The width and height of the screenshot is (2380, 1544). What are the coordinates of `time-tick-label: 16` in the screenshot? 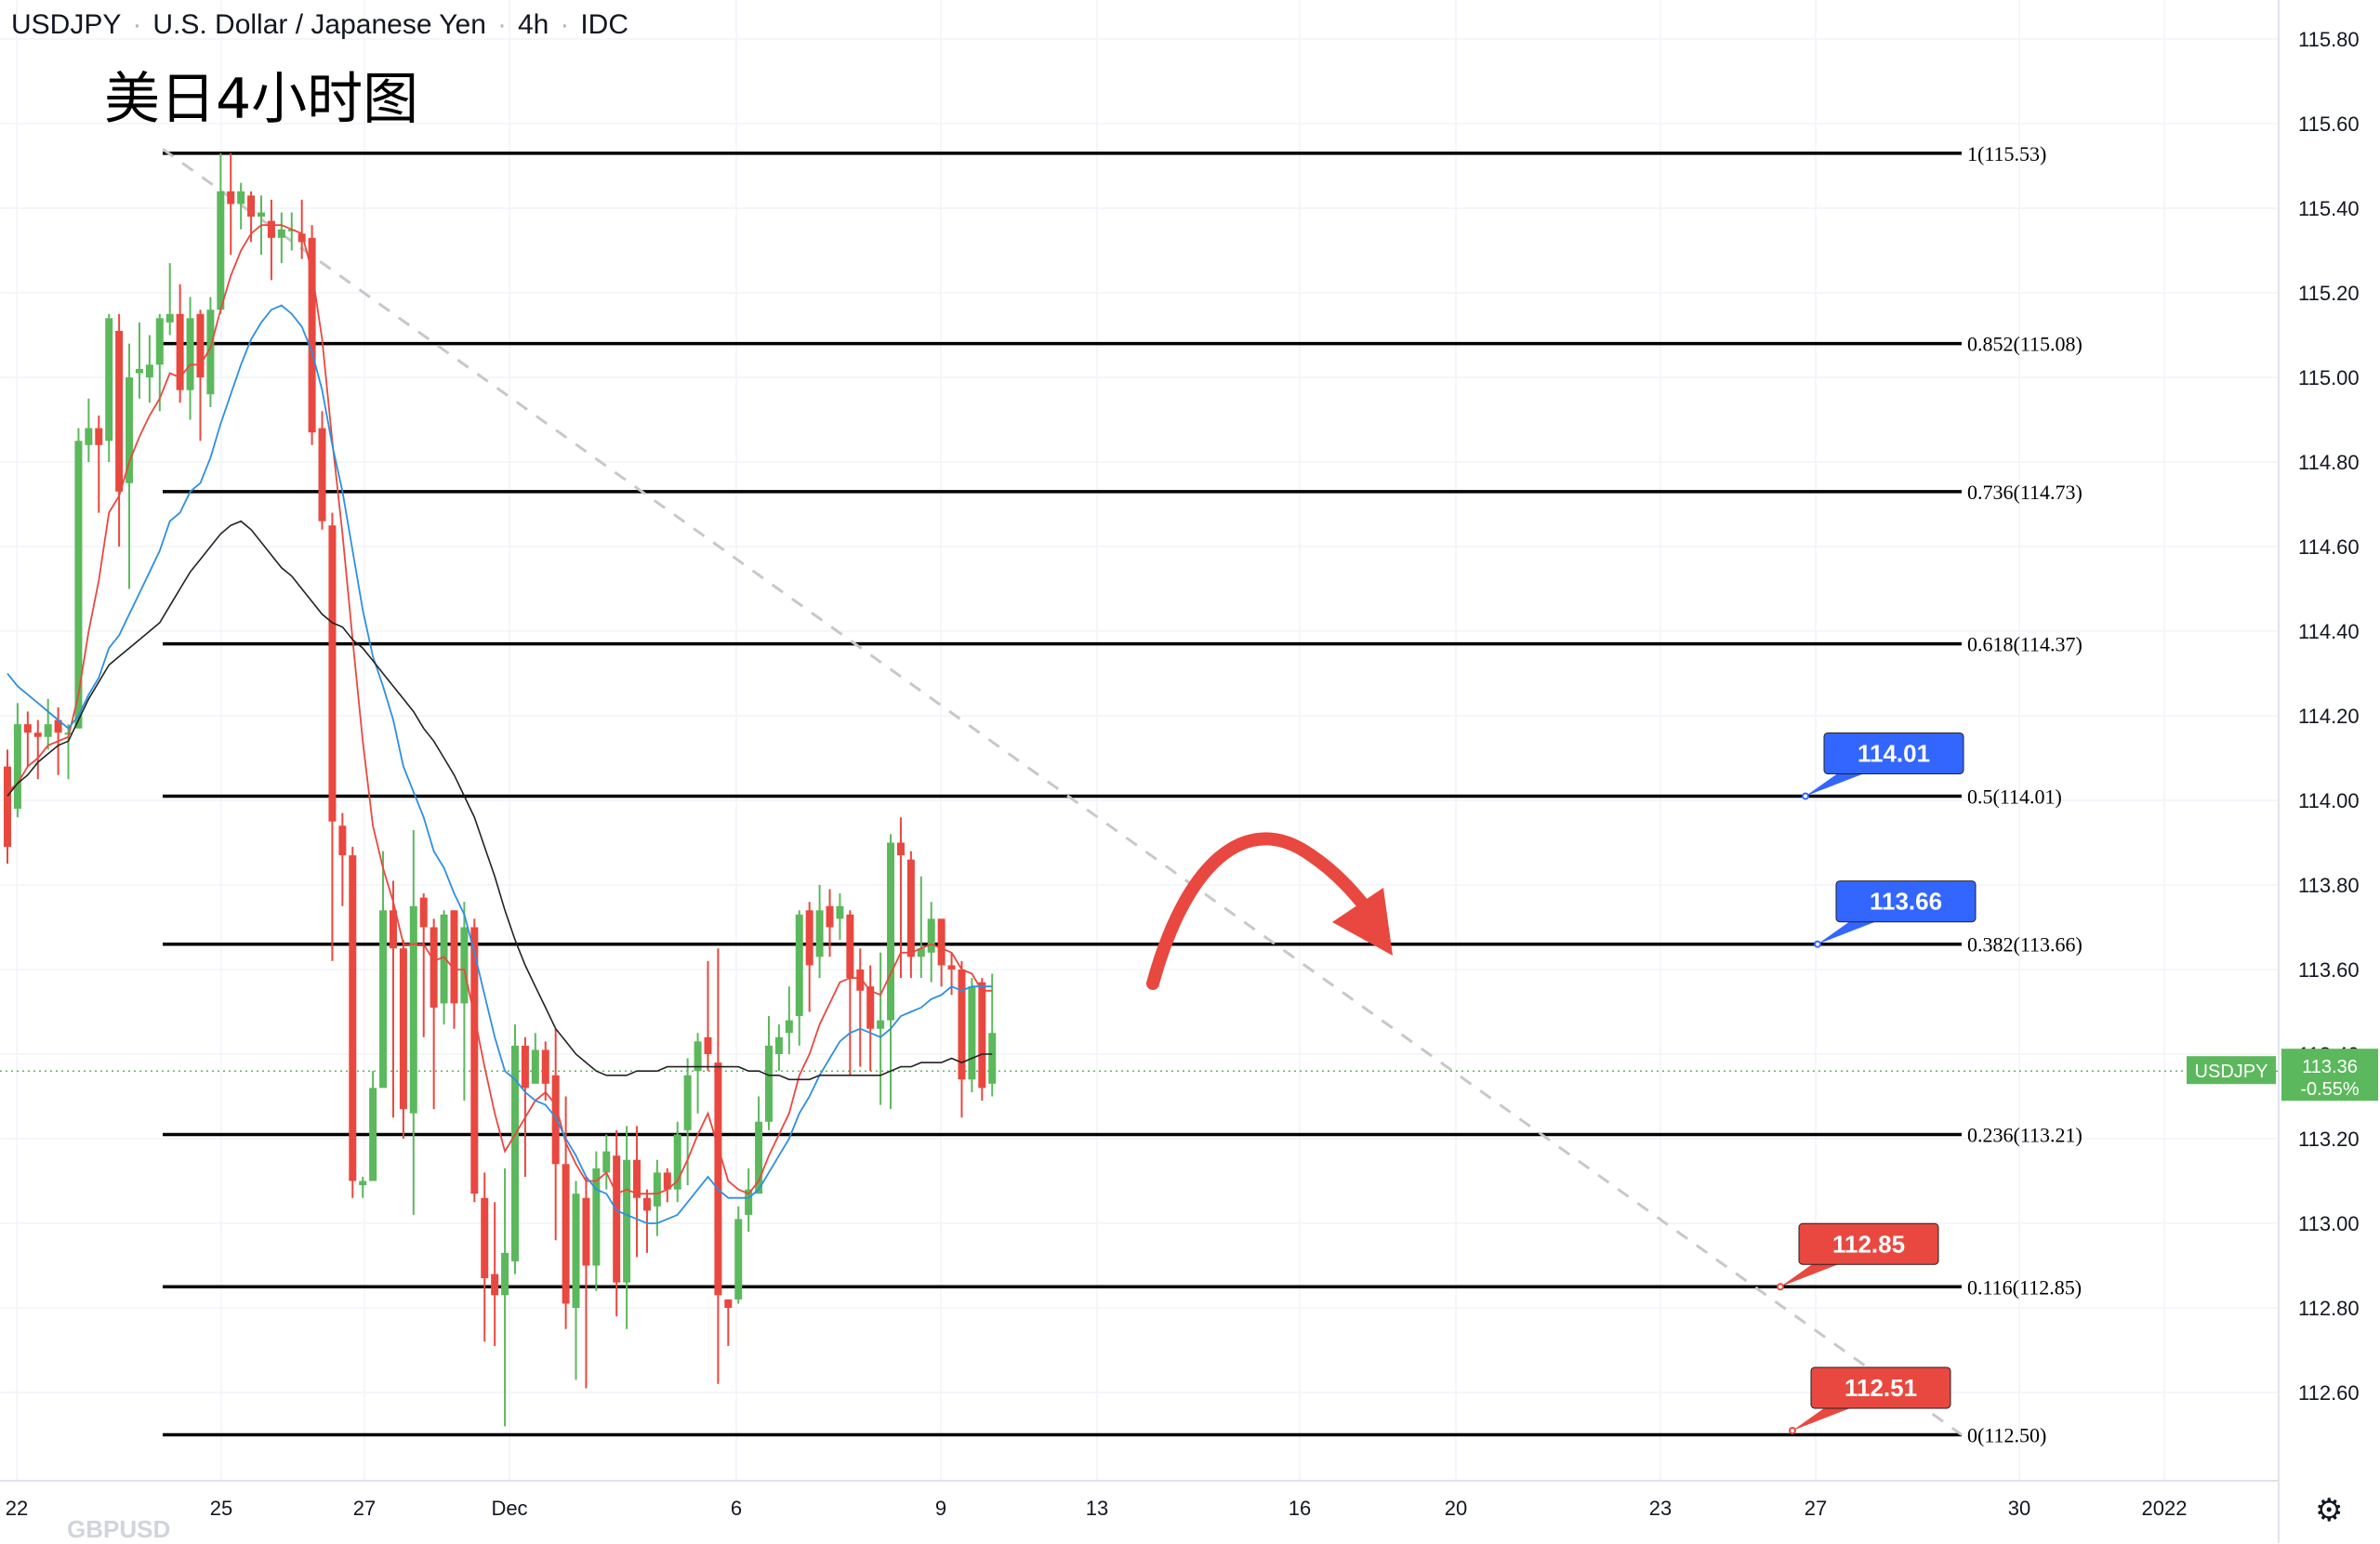 It's located at (1300, 1509).